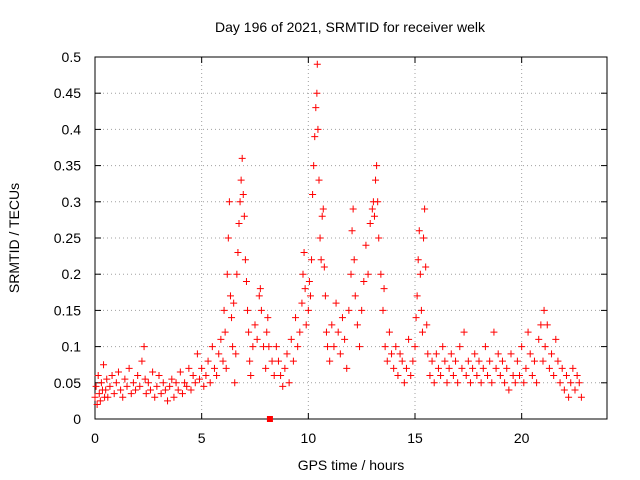 This screenshot has width=640, height=480. What do you see at coordinates (522, 438) in the screenshot?
I see `x-tick-label: 20` at bounding box center [522, 438].